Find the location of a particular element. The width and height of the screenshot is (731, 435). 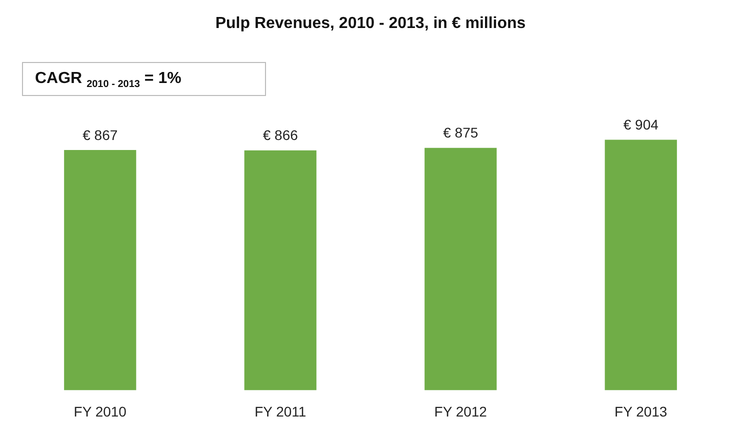

x-tick-label: FY 2010 is located at coordinates (100, 411).